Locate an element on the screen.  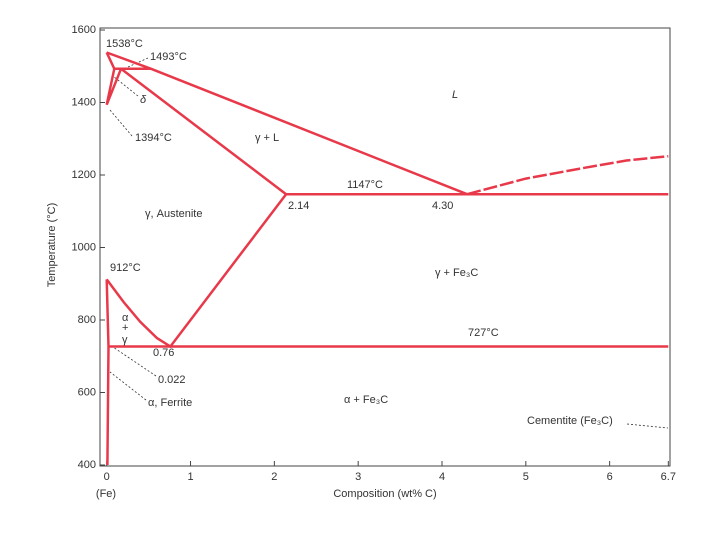
annotation: 1147°C is located at coordinates (365, 185).